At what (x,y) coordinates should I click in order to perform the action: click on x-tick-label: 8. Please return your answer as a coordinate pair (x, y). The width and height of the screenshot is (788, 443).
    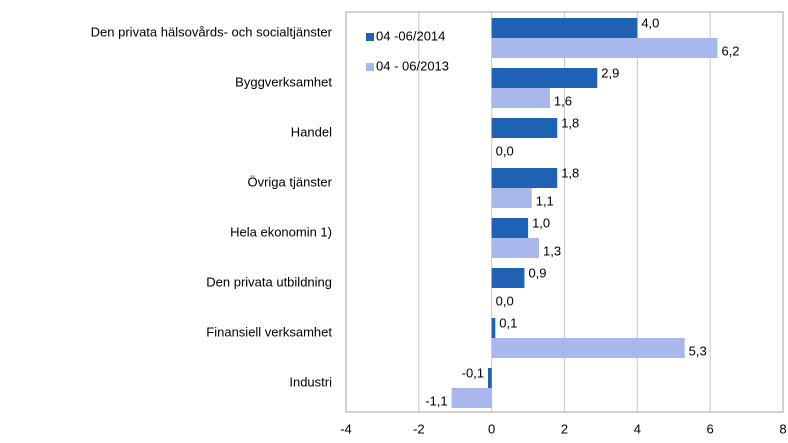
    Looking at the image, I should click on (782, 428).